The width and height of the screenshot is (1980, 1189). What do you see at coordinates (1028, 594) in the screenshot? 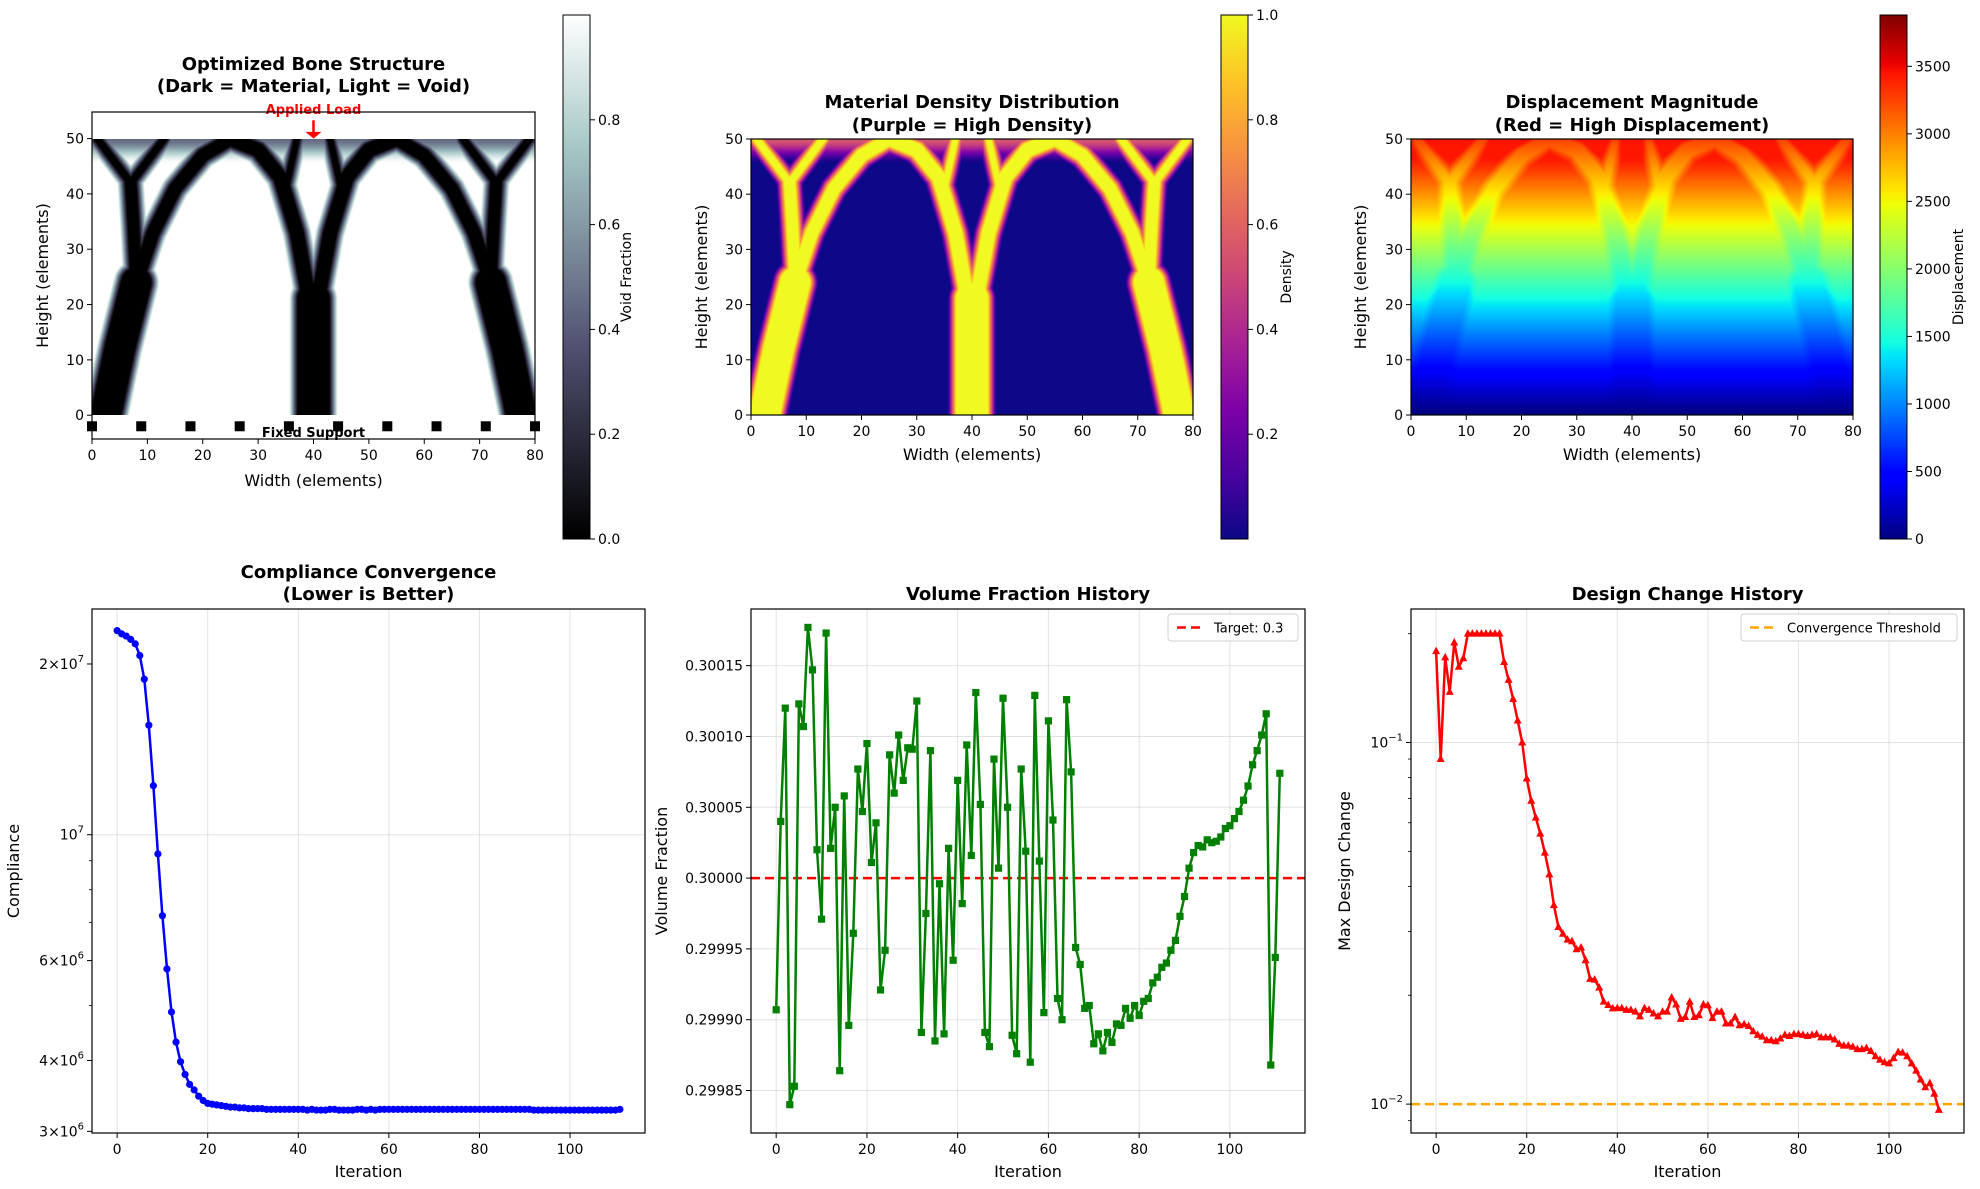
I see `chart-title: Volume Fraction History` at bounding box center [1028, 594].